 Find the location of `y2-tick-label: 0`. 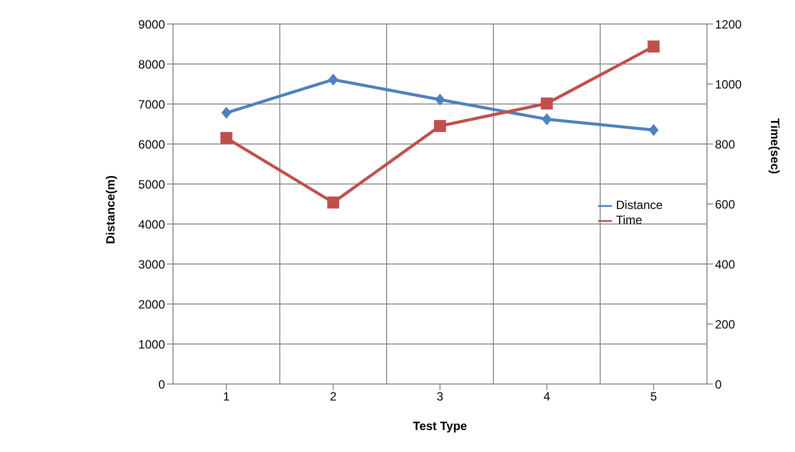

y2-tick-label: 0 is located at coordinates (718, 384).